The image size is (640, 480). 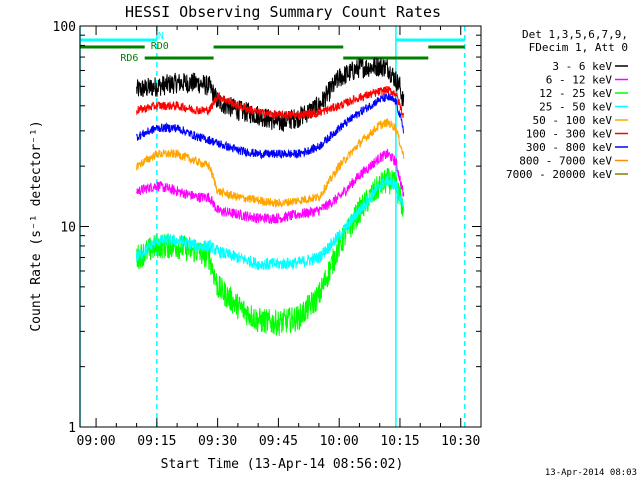 What do you see at coordinates (283, 12) in the screenshot?
I see `chart-title: HESSI Observing Summary Count Rates` at bounding box center [283, 12].